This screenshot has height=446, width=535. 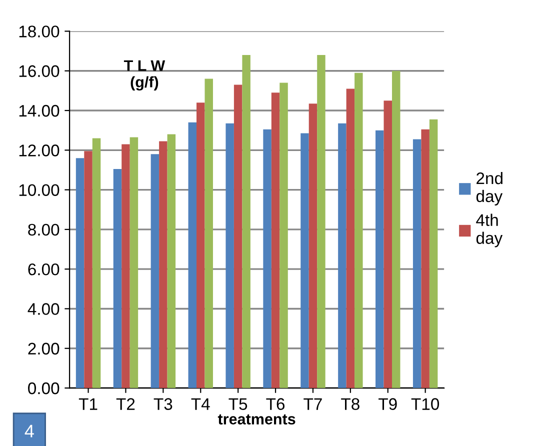 What do you see at coordinates (39, 32) in the screenshot?
I see `y-tick-label: 18.00` at bounding box center [39, 32].